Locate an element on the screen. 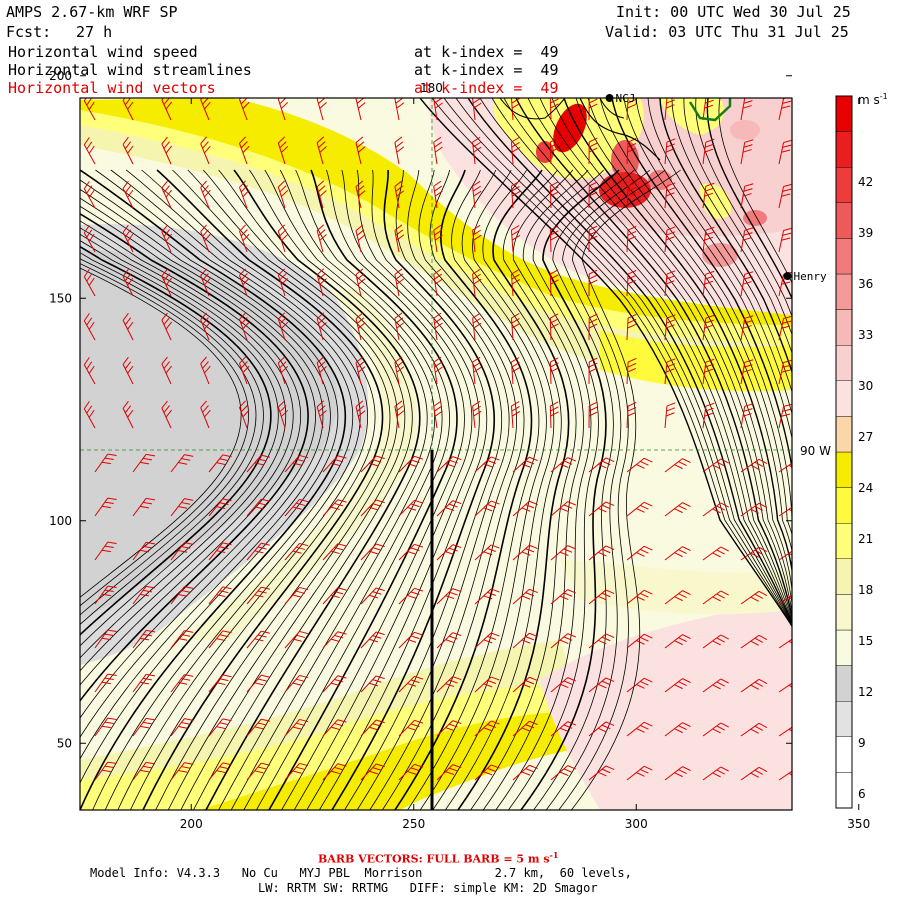 Image resolution: width=900 pixels, height=900 pixels. y-tick-label: 100 is located at coordinates (60, 521).